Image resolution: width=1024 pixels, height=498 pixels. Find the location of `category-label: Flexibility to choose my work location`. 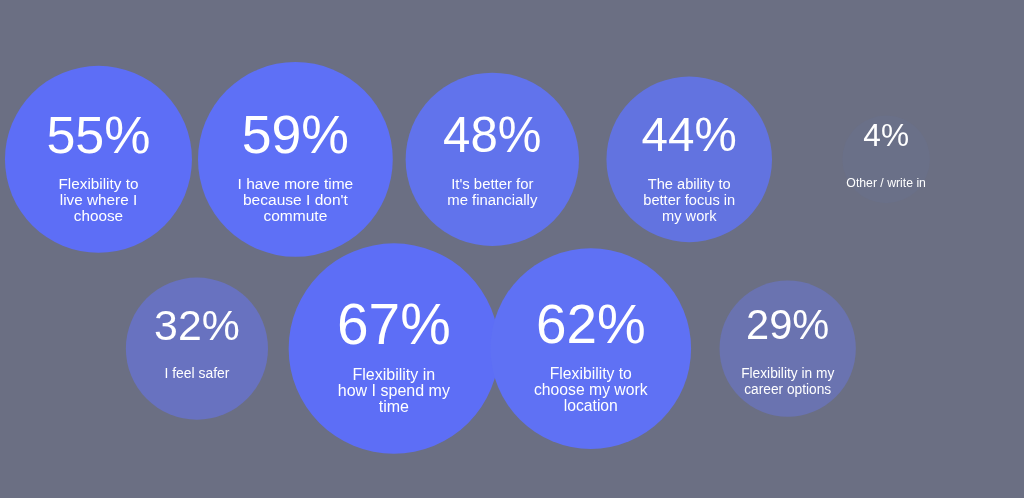

category-label: Flexibility to choose my work location is located at coordinates (590, 389).